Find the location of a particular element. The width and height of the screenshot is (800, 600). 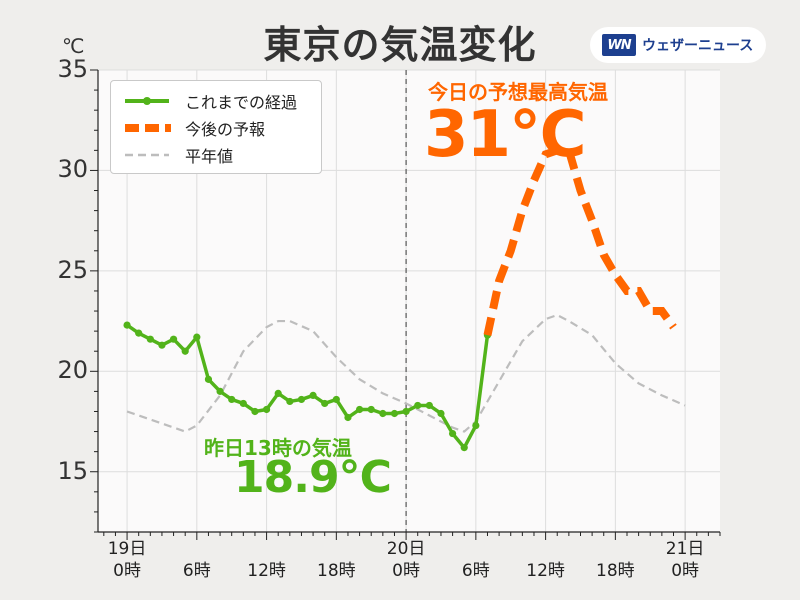

series-line-normal is located at coordinates (406, 373).